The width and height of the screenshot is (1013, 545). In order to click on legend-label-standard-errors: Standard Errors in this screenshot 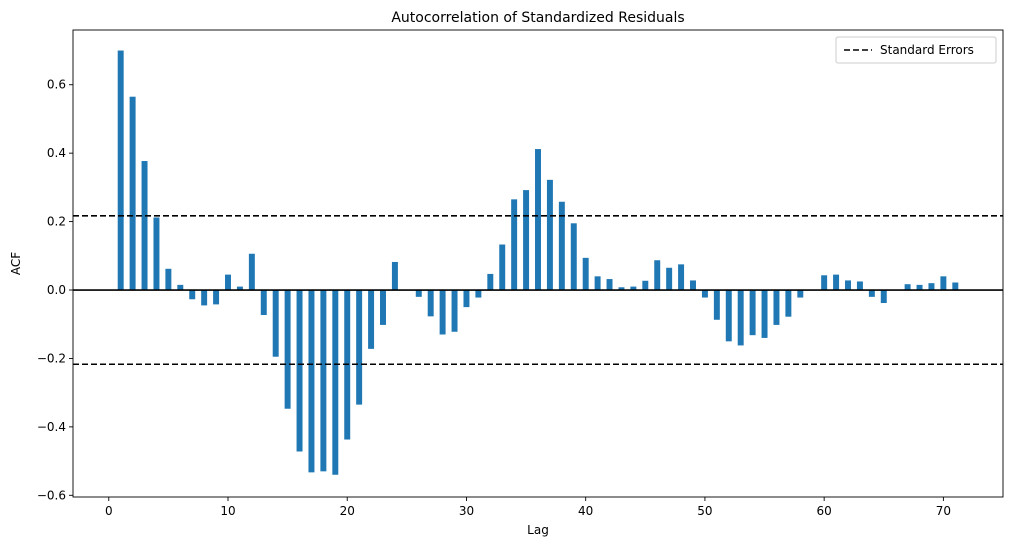, I will do `click(927, 50)`.